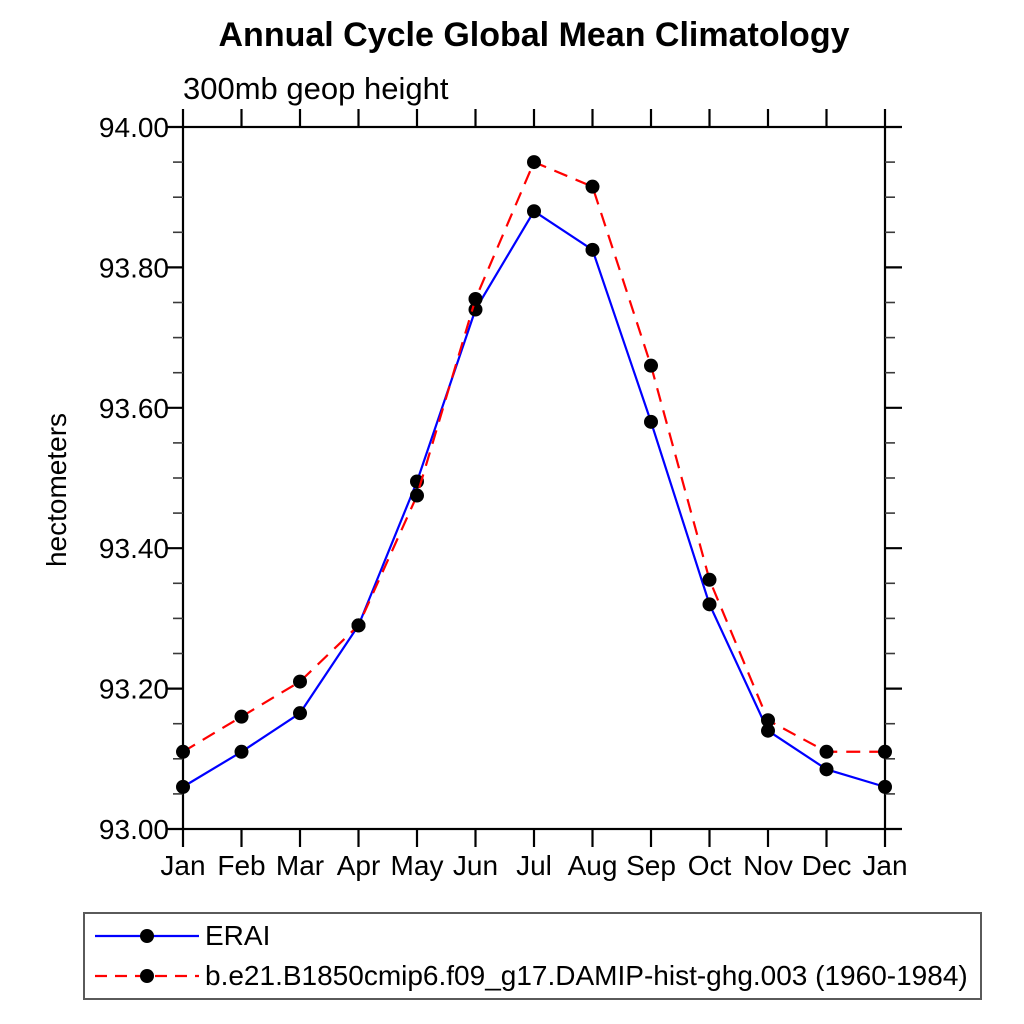 The width and height of the screenshot is (1024, 1024). I want to click on x-tick-label: Oct, so click(710, 865).